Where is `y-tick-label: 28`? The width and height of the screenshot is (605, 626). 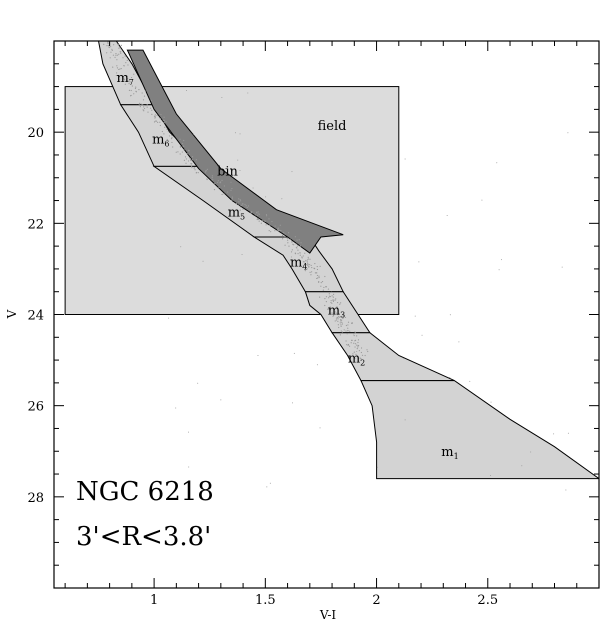
y-tick-label: 28 is located at coordinates (35, 498).